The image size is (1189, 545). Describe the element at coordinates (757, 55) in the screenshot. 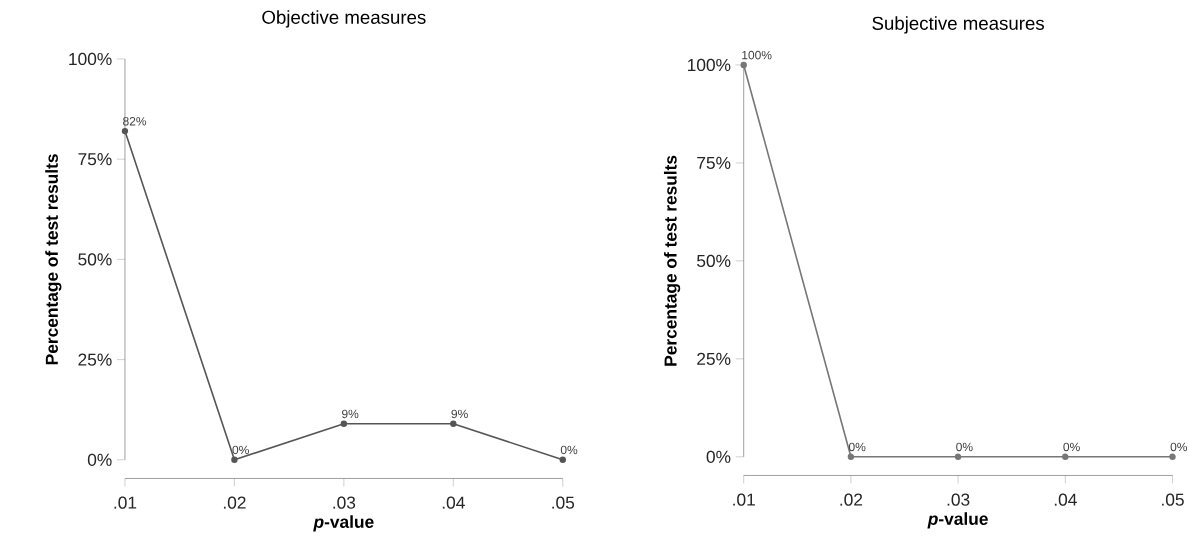

I see `data-label: 100%` at that location.